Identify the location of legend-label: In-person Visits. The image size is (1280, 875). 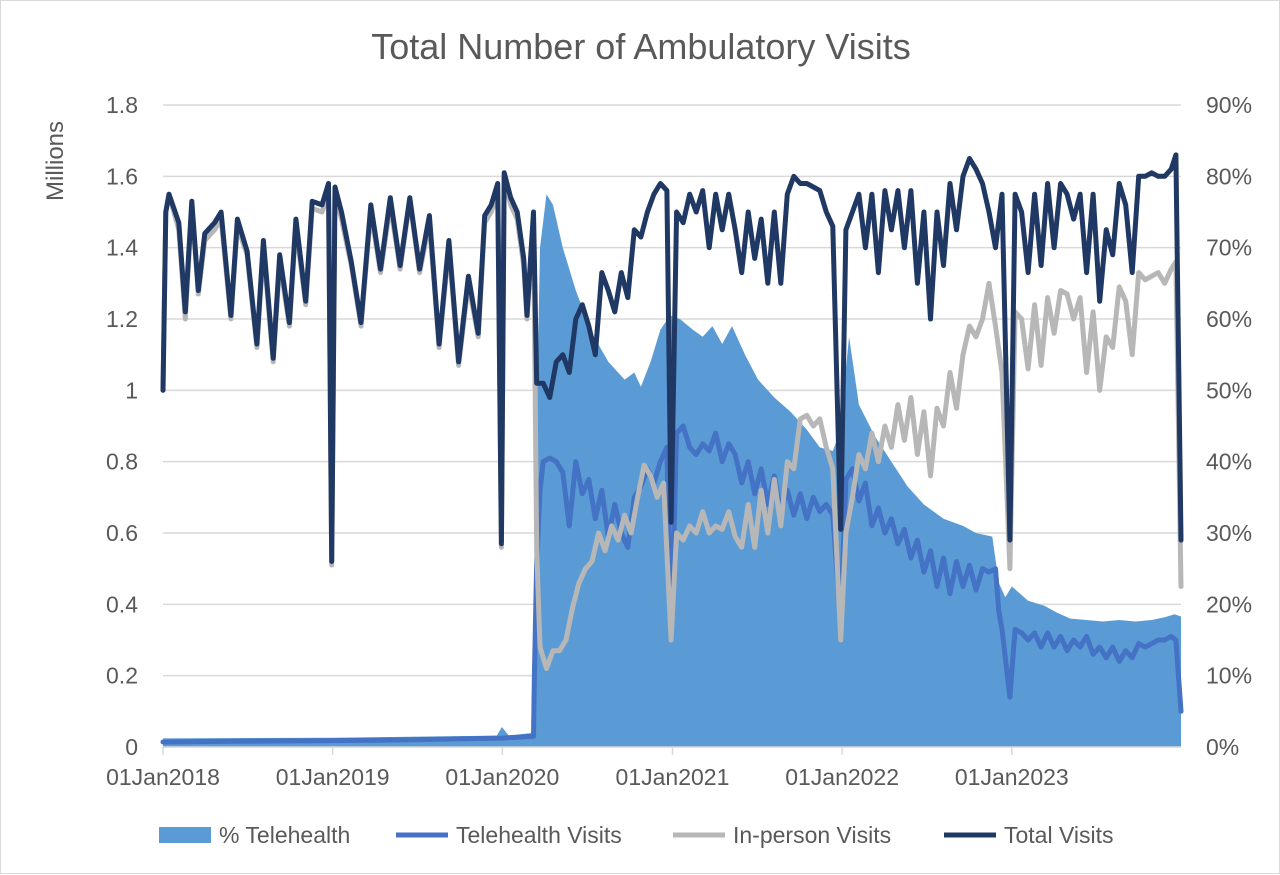
(812, 835).